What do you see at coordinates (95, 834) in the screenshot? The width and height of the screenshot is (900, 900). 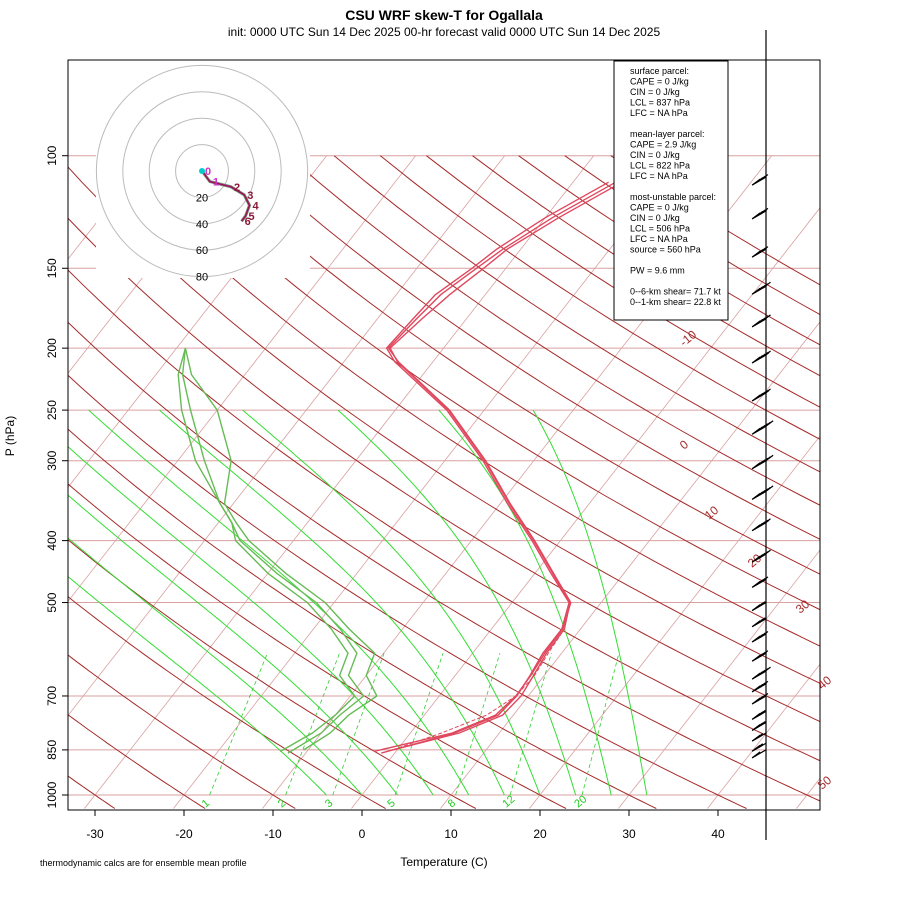 I see `x-tick-label: -30` at bounding box center [95, 834].